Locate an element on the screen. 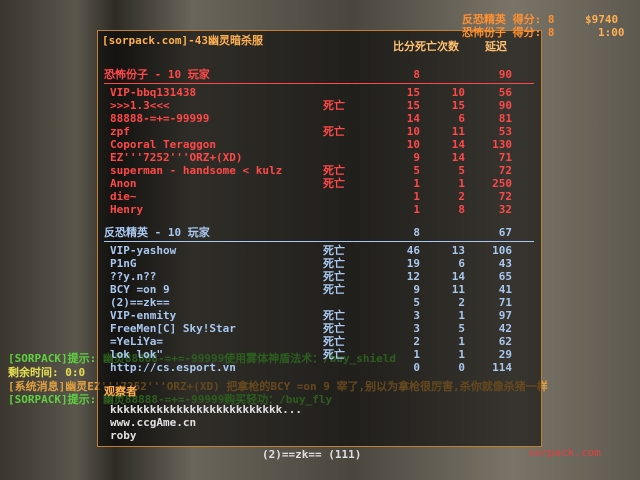 Image resolution: width=640 pixels, height=480 pixels. player-name: die~ is located at coordinates (123, 196).